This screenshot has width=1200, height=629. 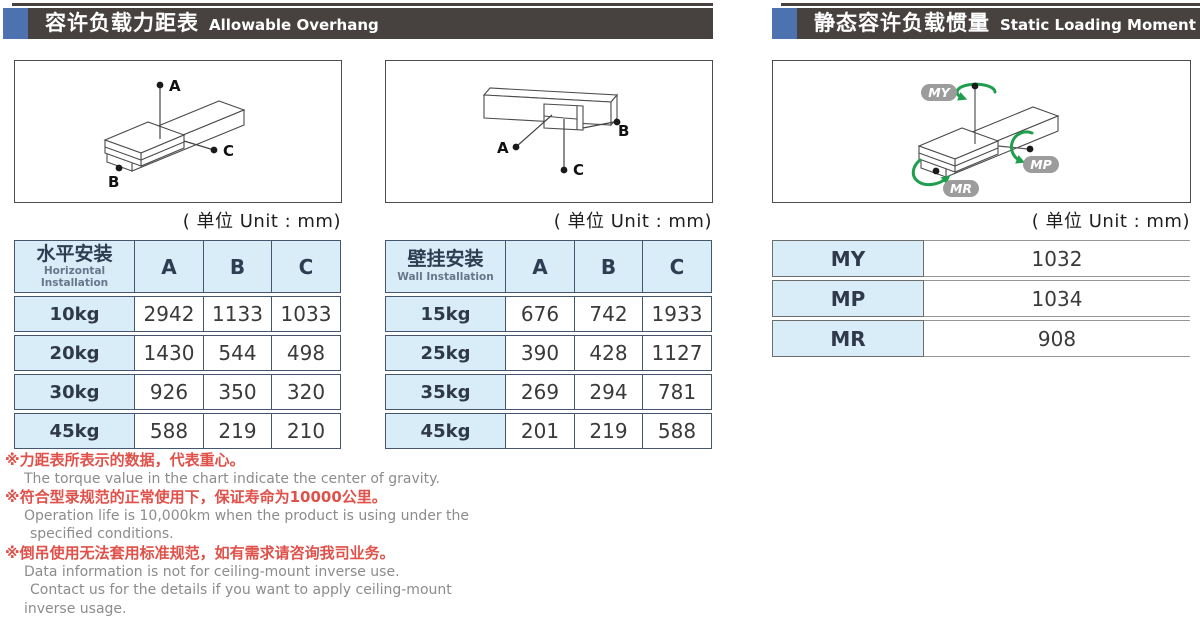 What do you see at coordinates (609, 314) in the screenshot?
I see `cell-value: 742` at bounding box center [609, 314].